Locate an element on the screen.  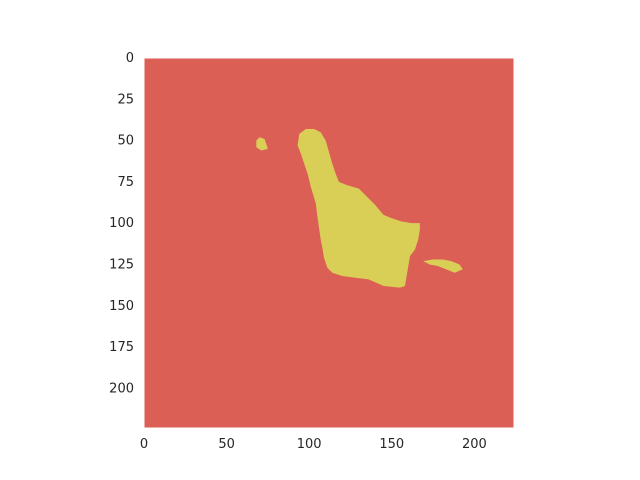
y-tick-label-0: 0 is located at coordinates (130, 58).